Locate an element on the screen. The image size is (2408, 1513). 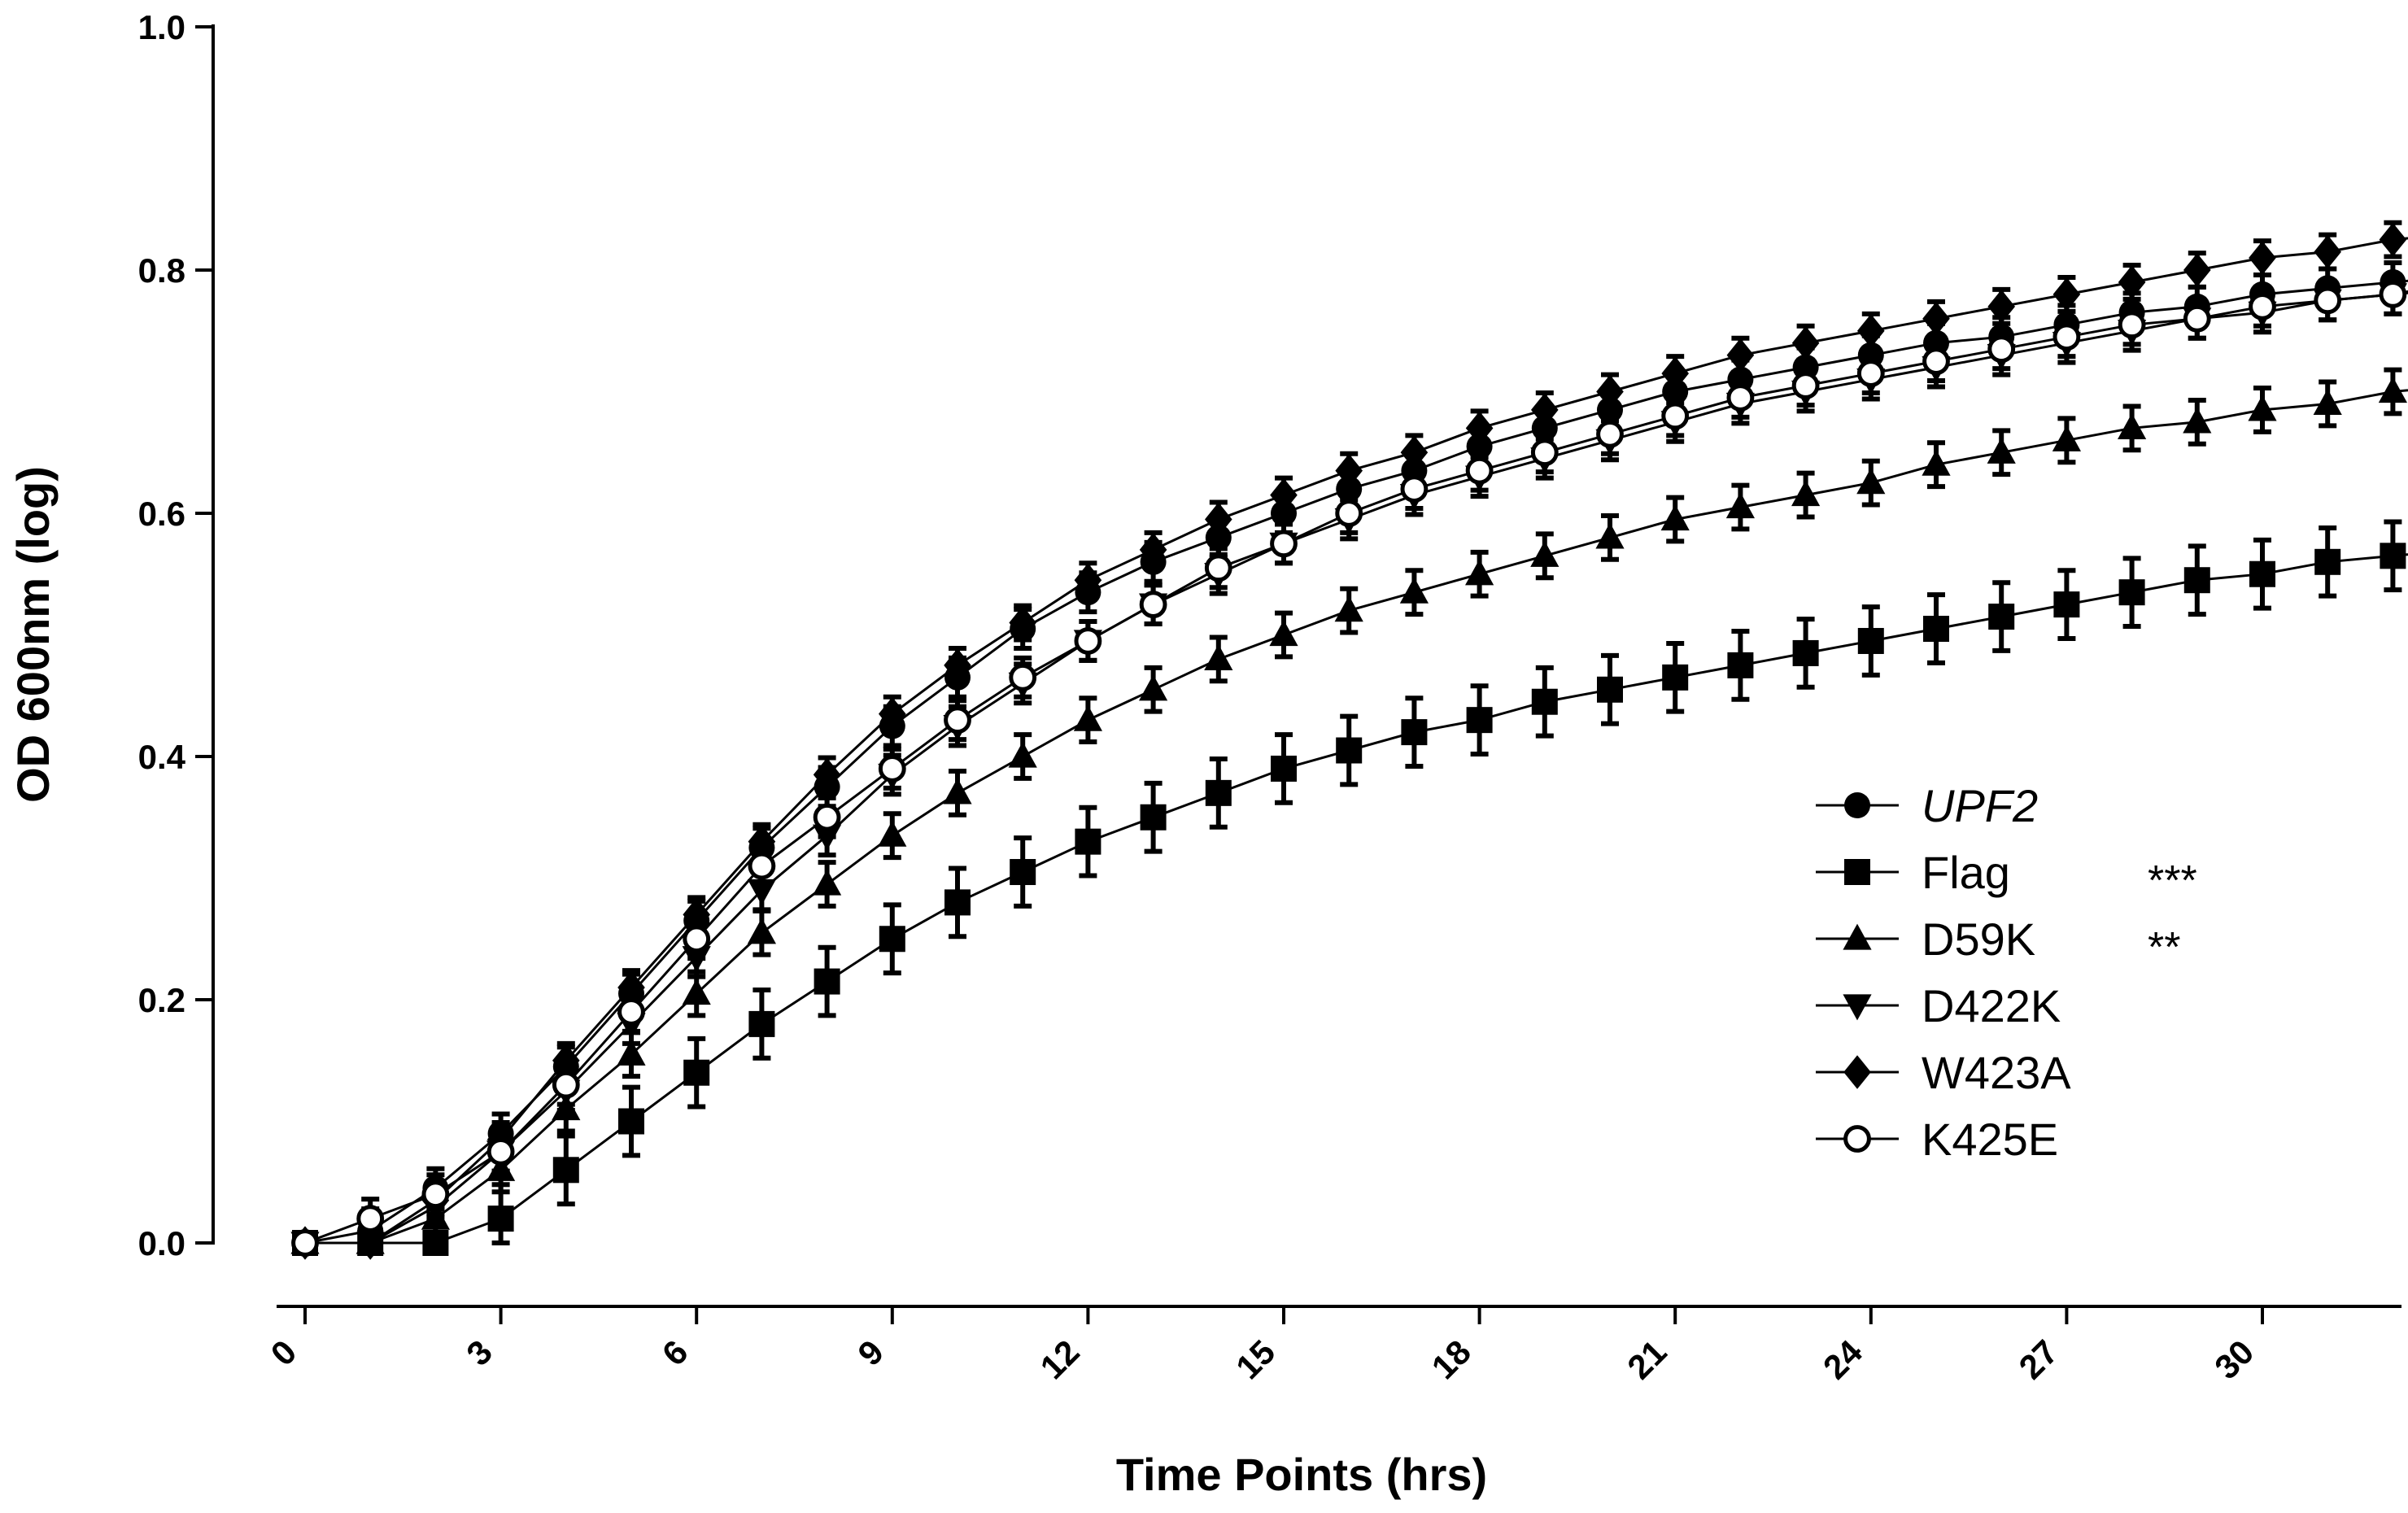
legend-item-upf2: UPF2 is located at coordinates (1927, 805).